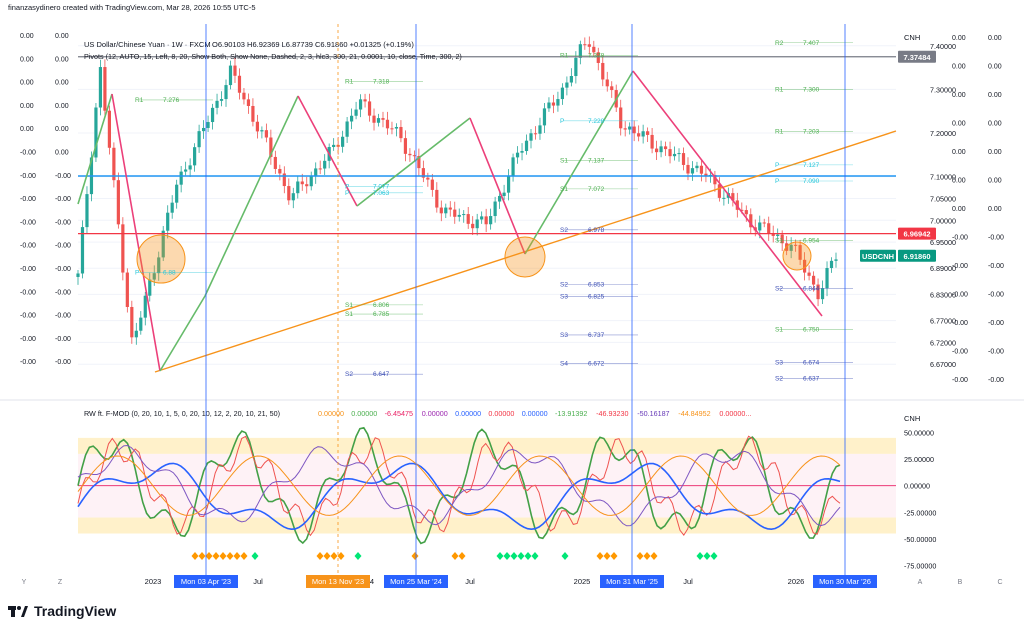 Image resolution: width=1024 pixels, height=632 pixels. Describe the element at coordinates (596, 189) in the screenshot. I see `pivot-value-label: 7.072` at that location.